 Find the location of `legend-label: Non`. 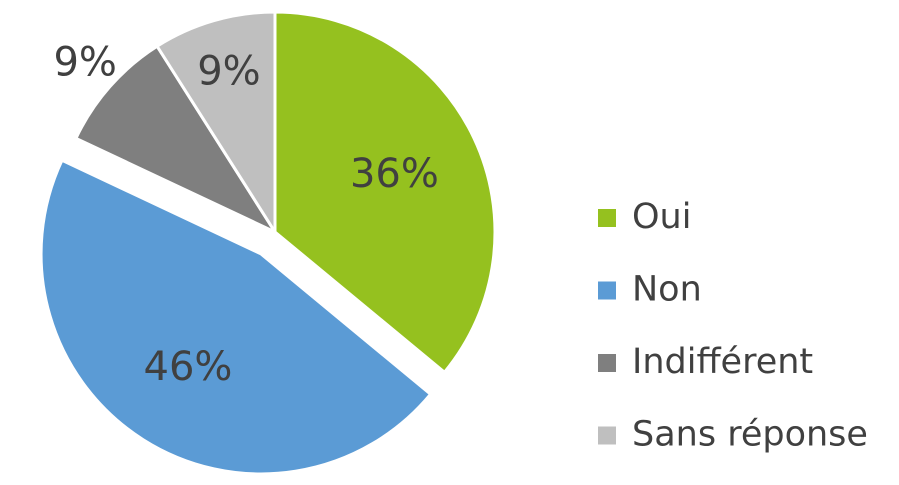

legend-label: Non is located at coordinates (667, 290).